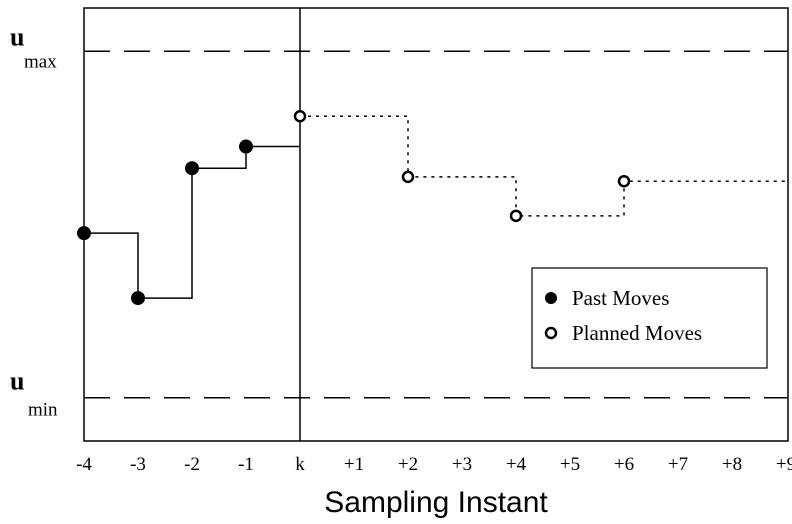  Describe the element at coordinates (408, 464) in the screenshot. I see `x-tick-label: +2` at that location.